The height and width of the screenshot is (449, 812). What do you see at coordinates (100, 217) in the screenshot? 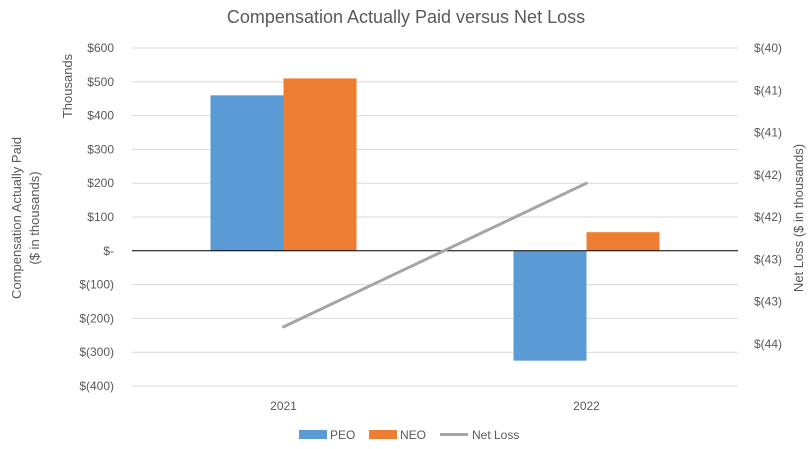
I see `left-tick-label: $100` at bounding box center [100, 217].